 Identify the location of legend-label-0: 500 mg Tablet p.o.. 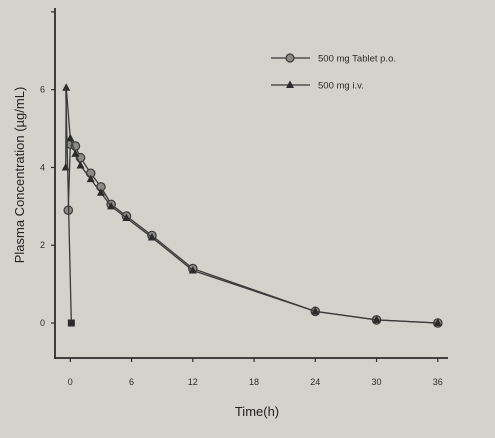
(357, 59).